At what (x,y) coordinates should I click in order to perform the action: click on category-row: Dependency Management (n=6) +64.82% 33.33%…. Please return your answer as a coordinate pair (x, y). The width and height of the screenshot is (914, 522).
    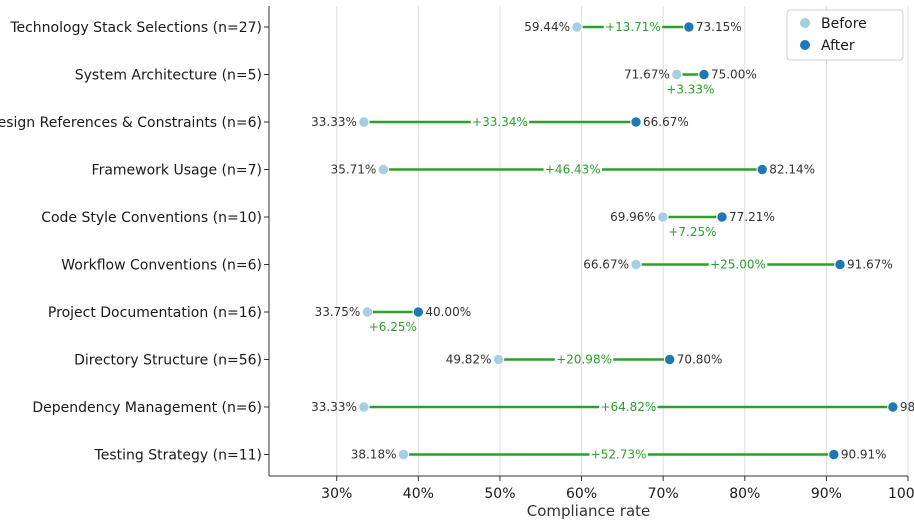
    Looking at the image, I should click on (473, 408).